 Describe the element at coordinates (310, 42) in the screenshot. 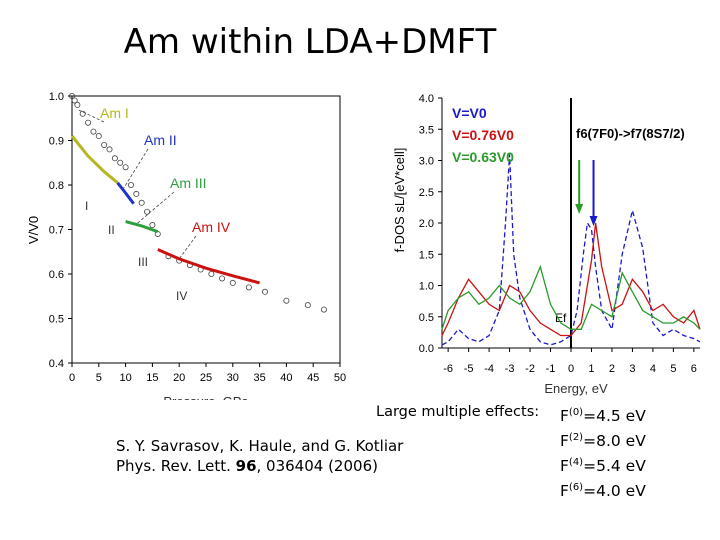

I see `slide-title: Am within LDA+DMFT` at that location.